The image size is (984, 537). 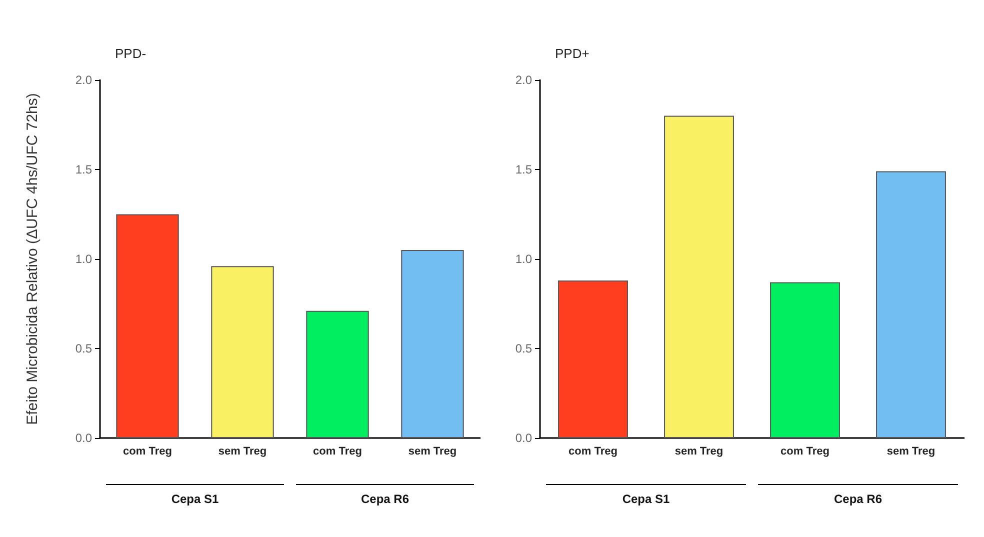 What do you see at coordinates (130, 53) in the screenshot?
I see `chart-title: PPD-` at bounding box center [130, 53].